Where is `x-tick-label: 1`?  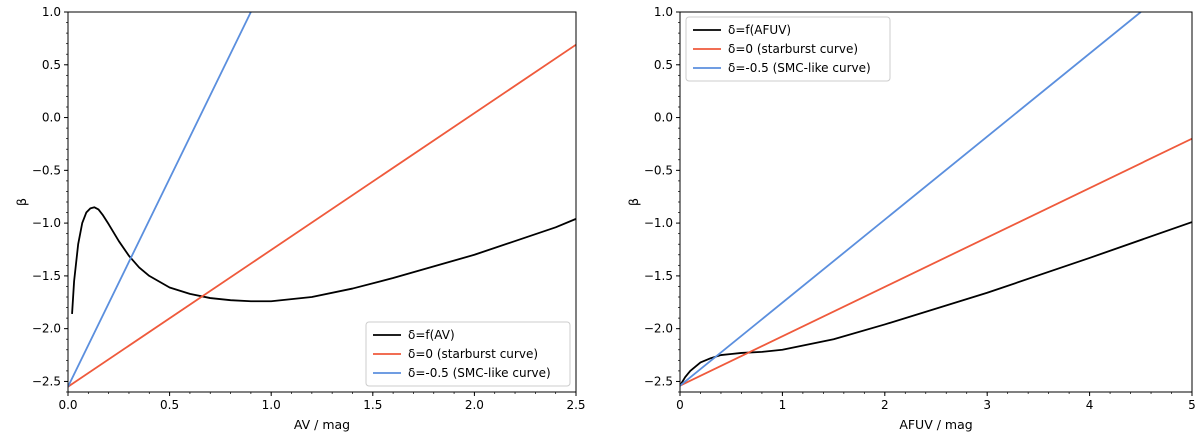
x-tick-label: 1 is located at coordinates (783, 405).